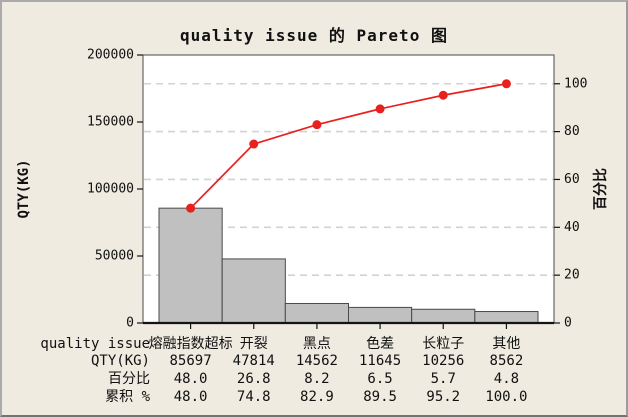 Image resolution: width=628 pixels, height=417 pixels. What do you see at coordinates (314, 35) in the screenshot?
I see `chart-title: quality issue 的 Pareto 图` at bounding box center [314, 35].